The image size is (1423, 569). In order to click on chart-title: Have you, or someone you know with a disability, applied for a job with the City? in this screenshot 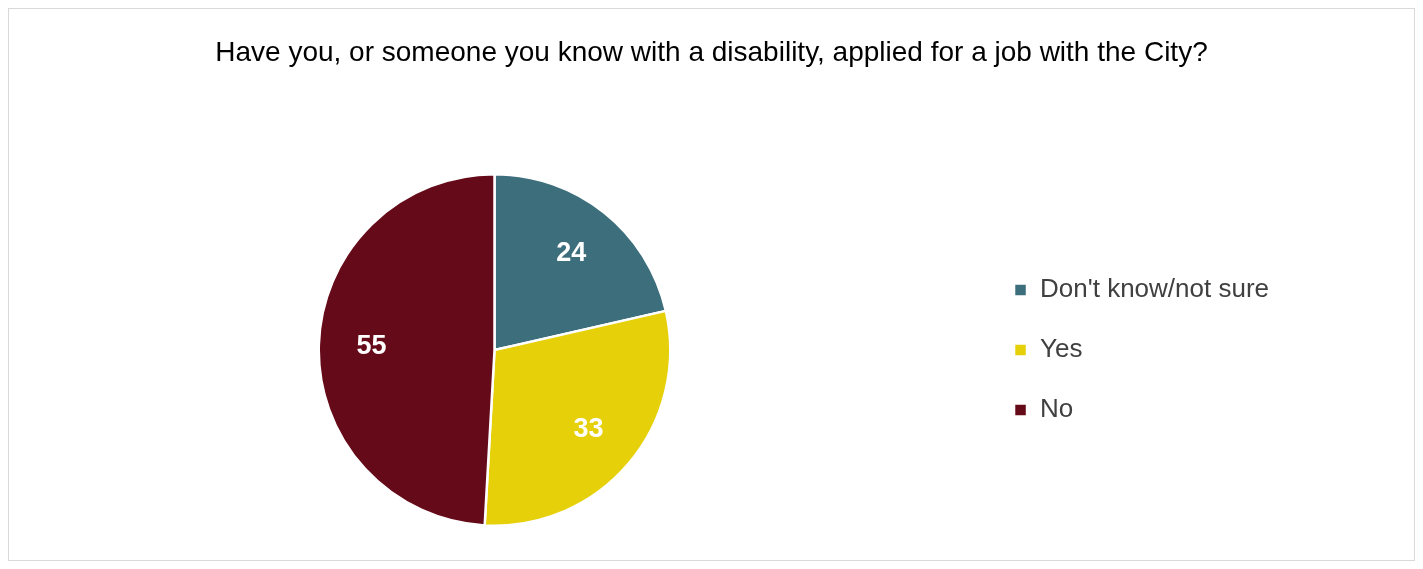, I will do `click(711, 52)`.